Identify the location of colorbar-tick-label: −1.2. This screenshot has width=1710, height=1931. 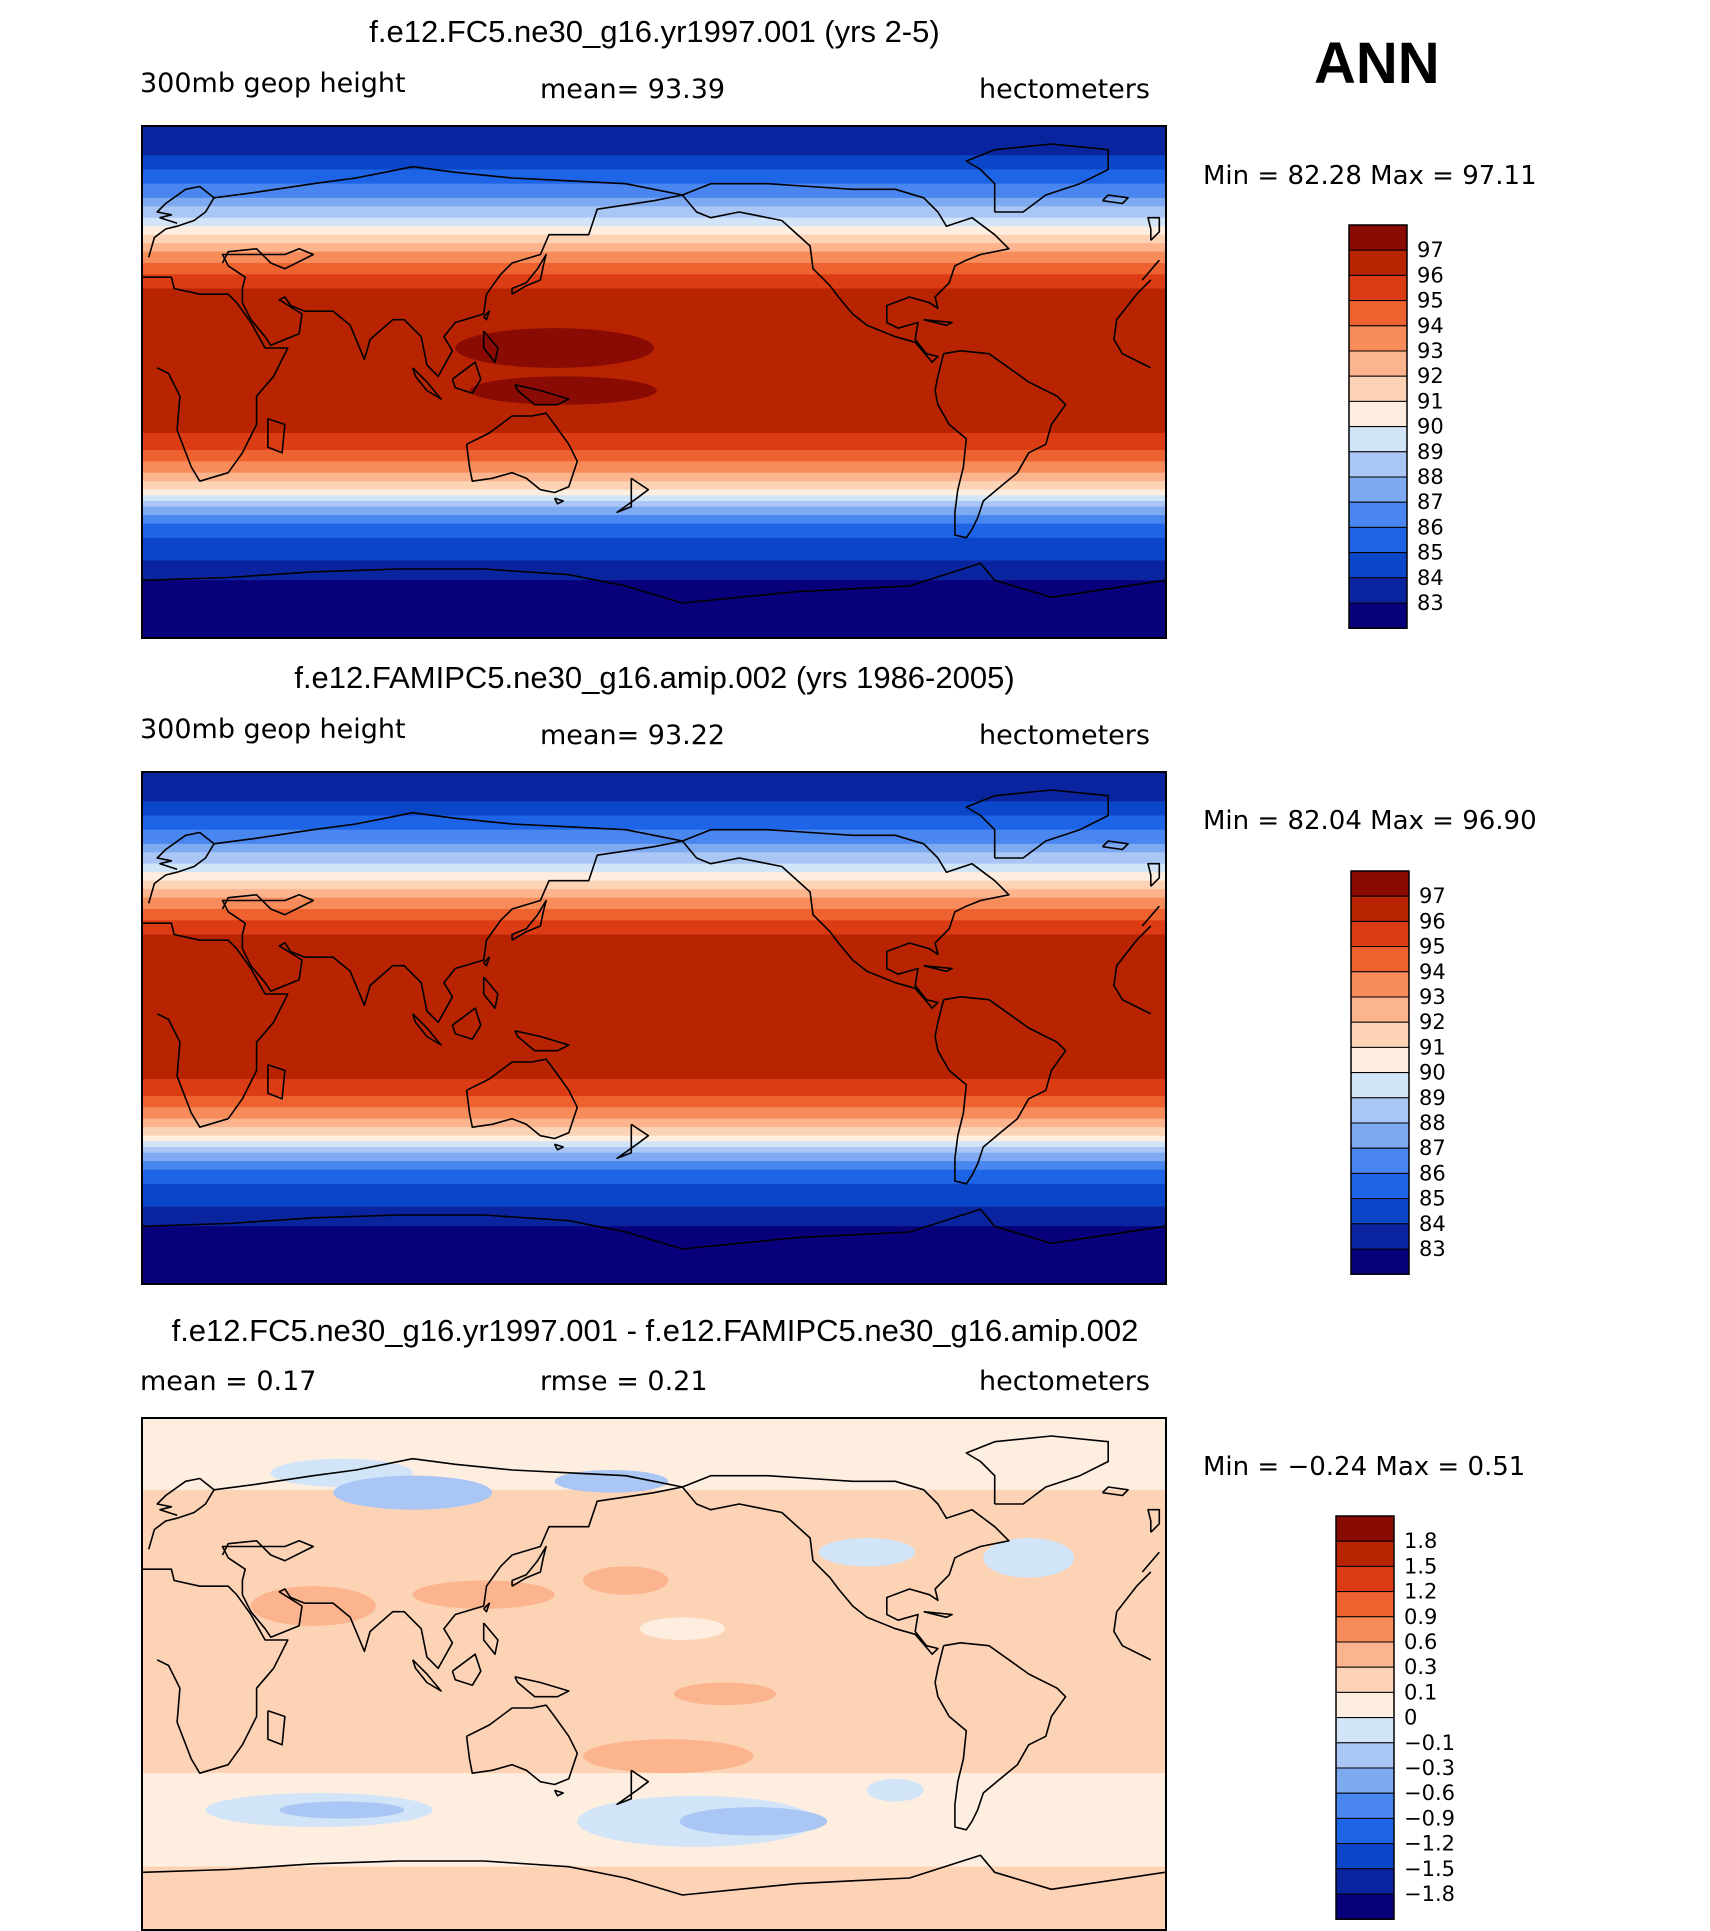
(1429, 1844).